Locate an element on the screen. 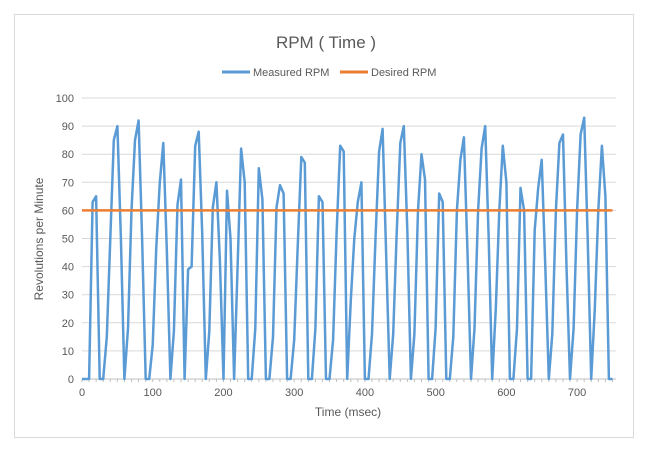  legend: Measured RPM Desired RPM is located at coordinates (329, 73).